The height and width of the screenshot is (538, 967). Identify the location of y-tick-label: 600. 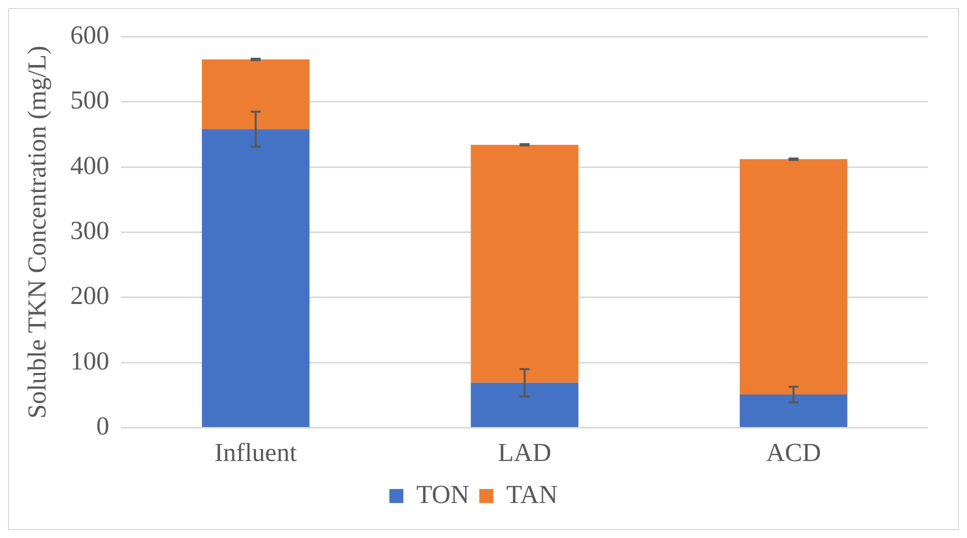
(90, 35).